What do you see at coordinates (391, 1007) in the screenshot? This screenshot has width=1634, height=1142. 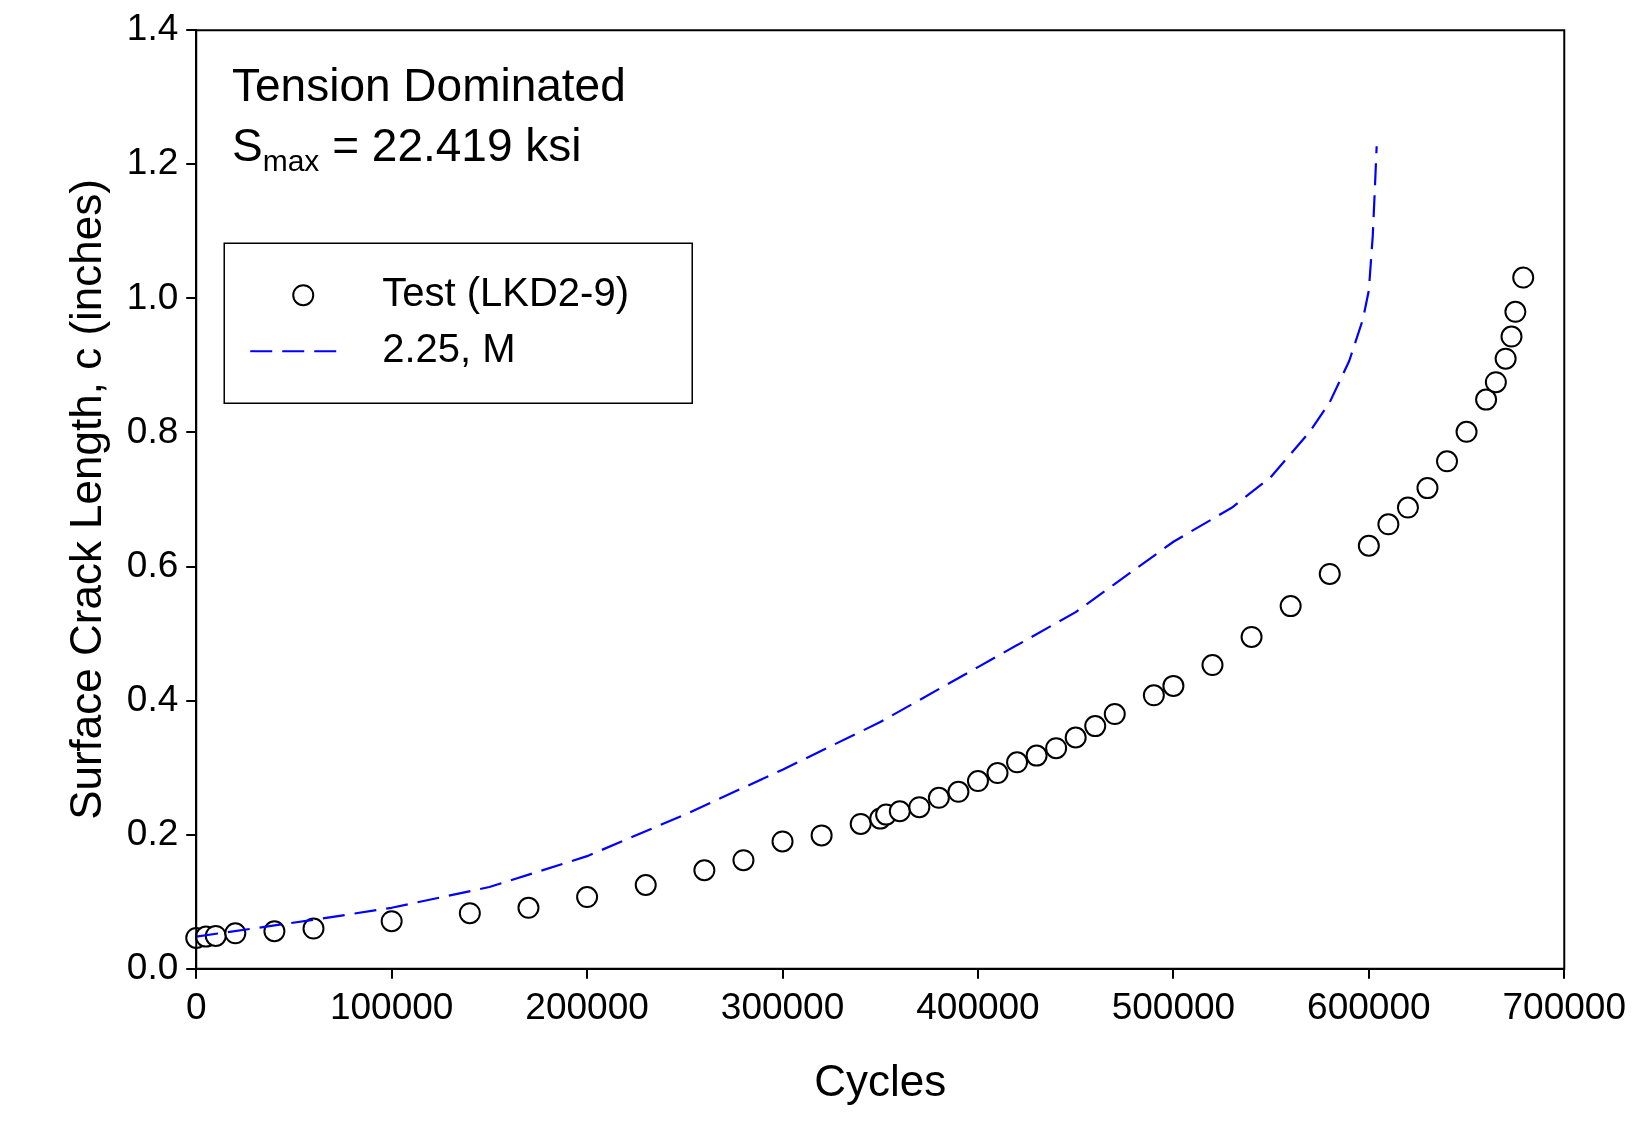 I see `x-tick-label: 100000` at bounding box center [391, 1007].